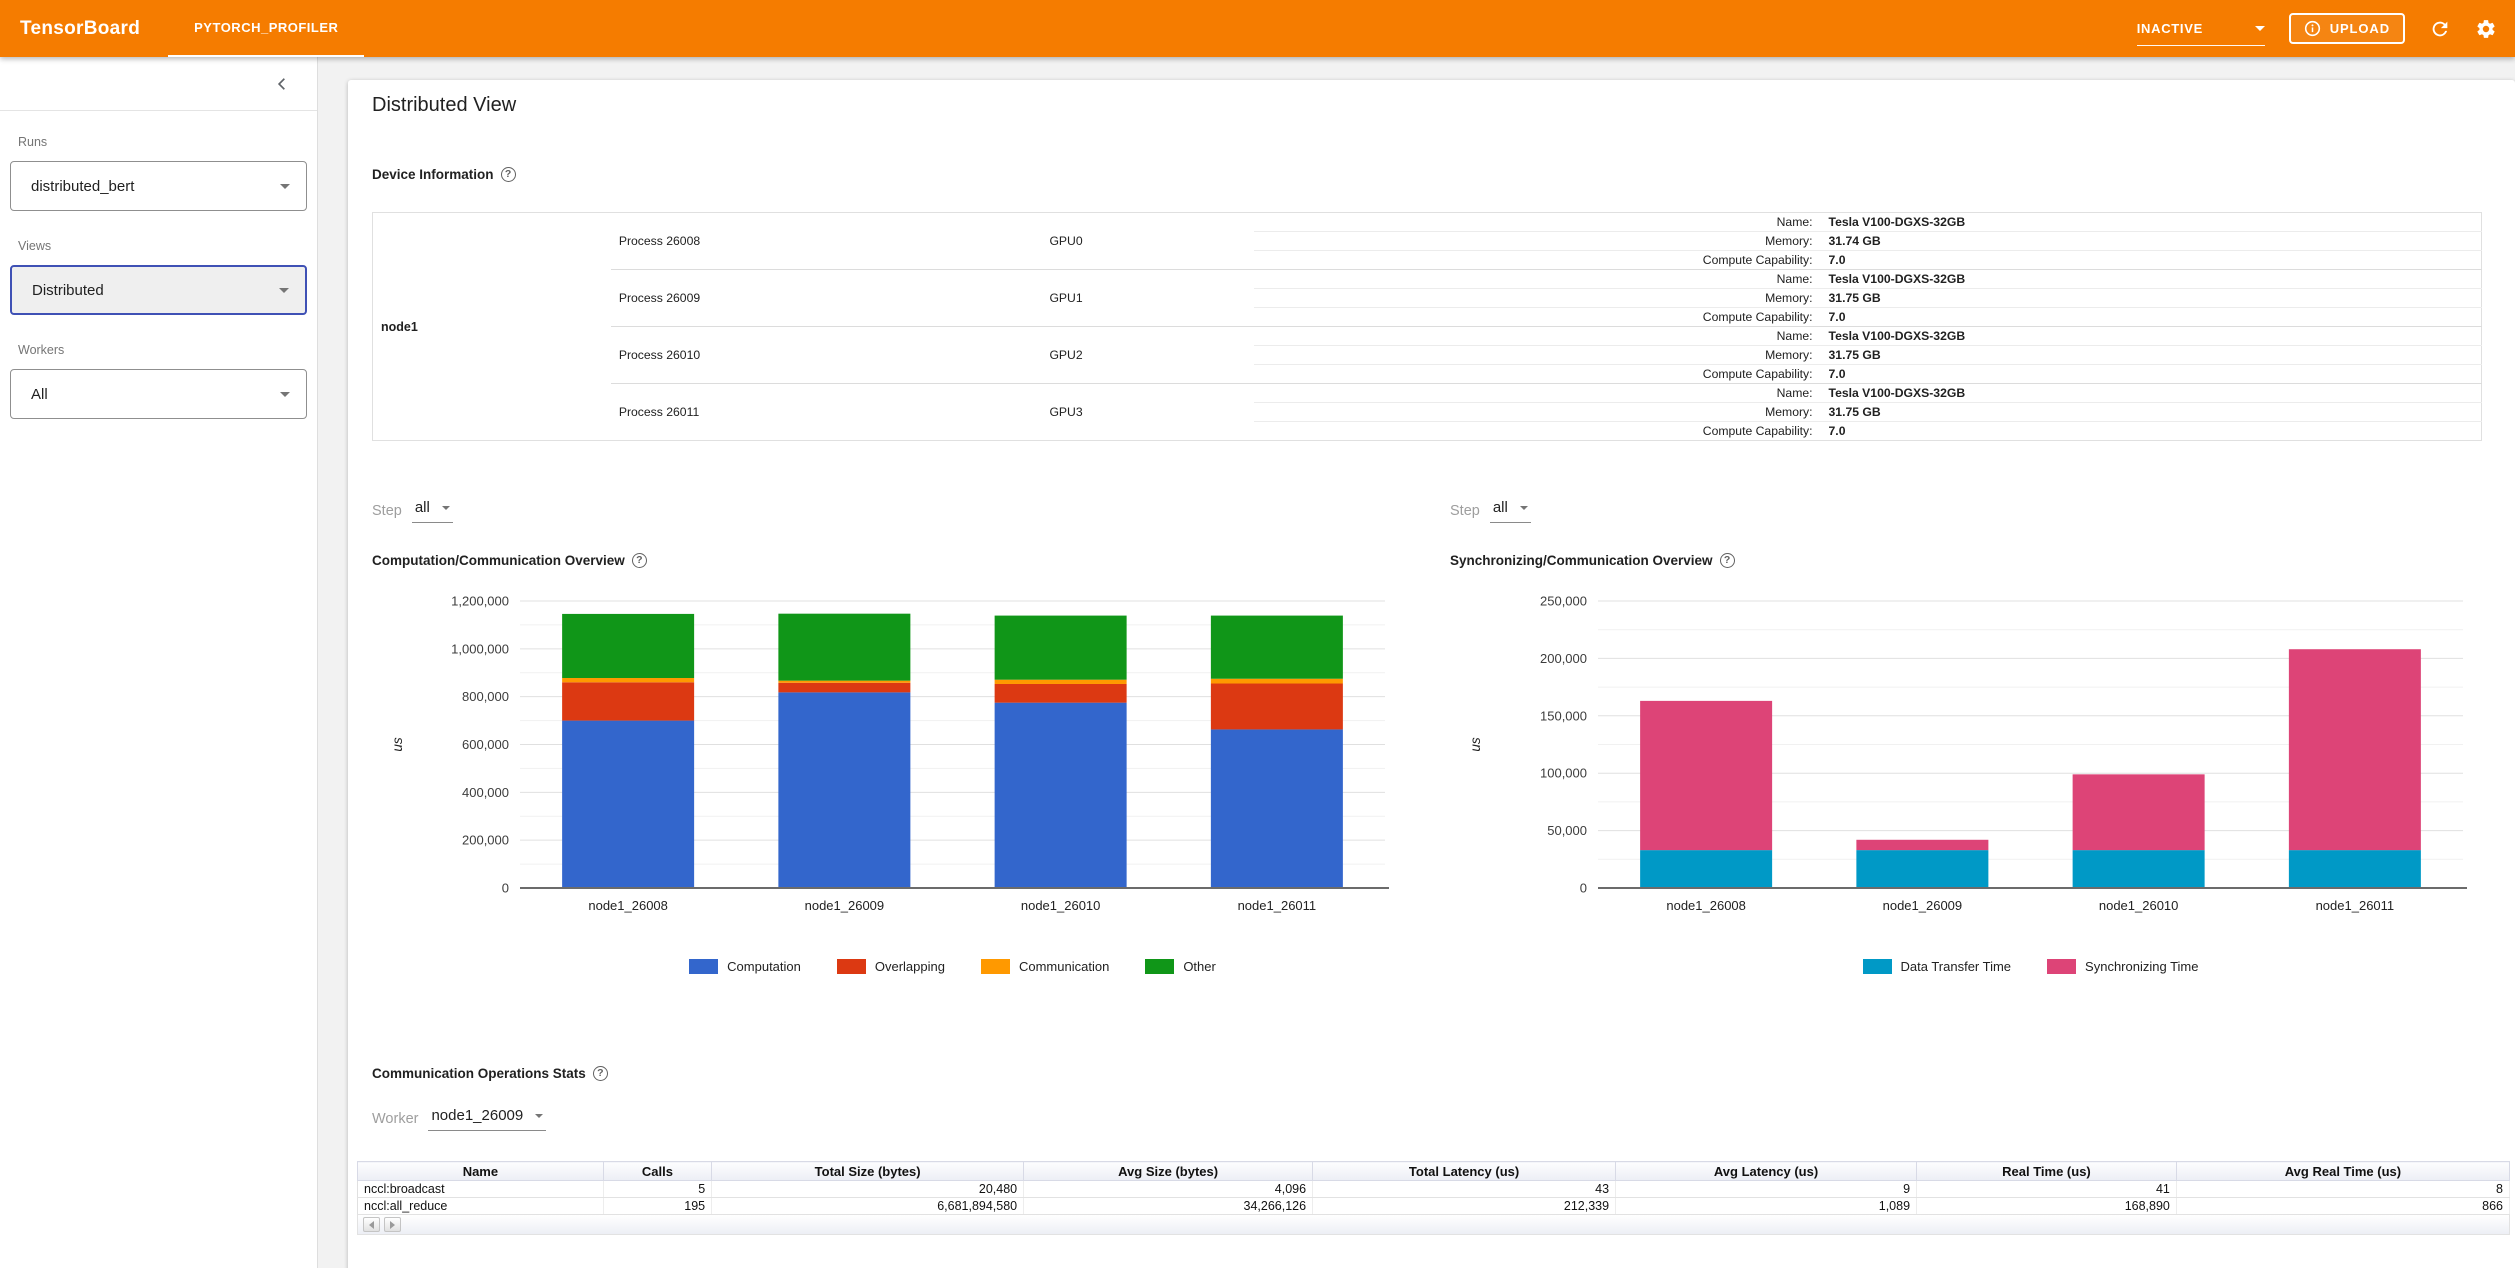 The width and height of the screenshot is (2515, 1268). Describe the element at coordinates (1936, 966) in the screenshot. I see `legend-item: Data Transfer Time` at that location.